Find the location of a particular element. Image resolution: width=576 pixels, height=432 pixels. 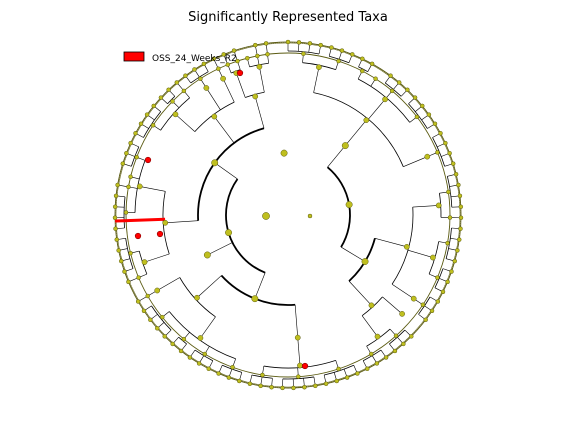

legend-label: OSS_24_Weeks_R2 is located at coordinates (194, 59).